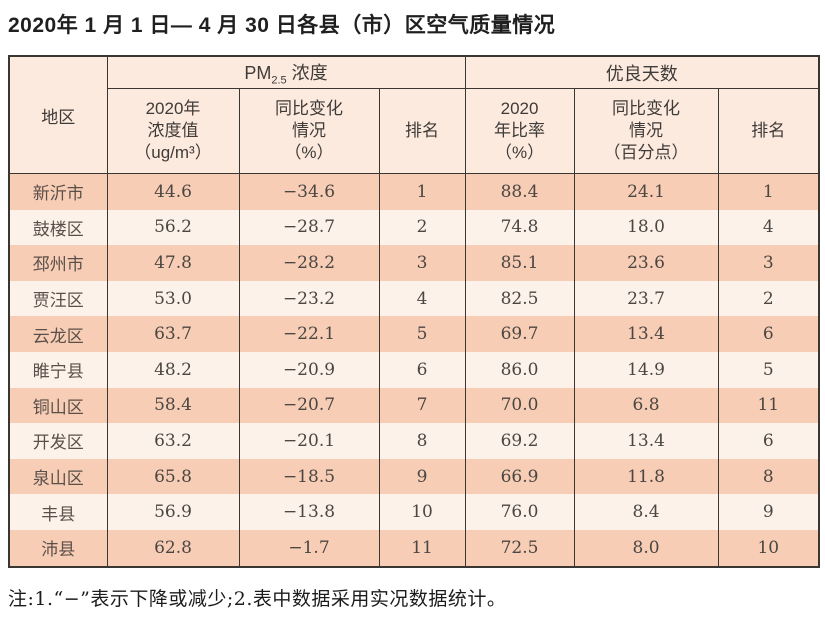  I want to click on table-row: 丰县 56.9 −13.8 10 76.0 8.4 9, so click(414, 512).